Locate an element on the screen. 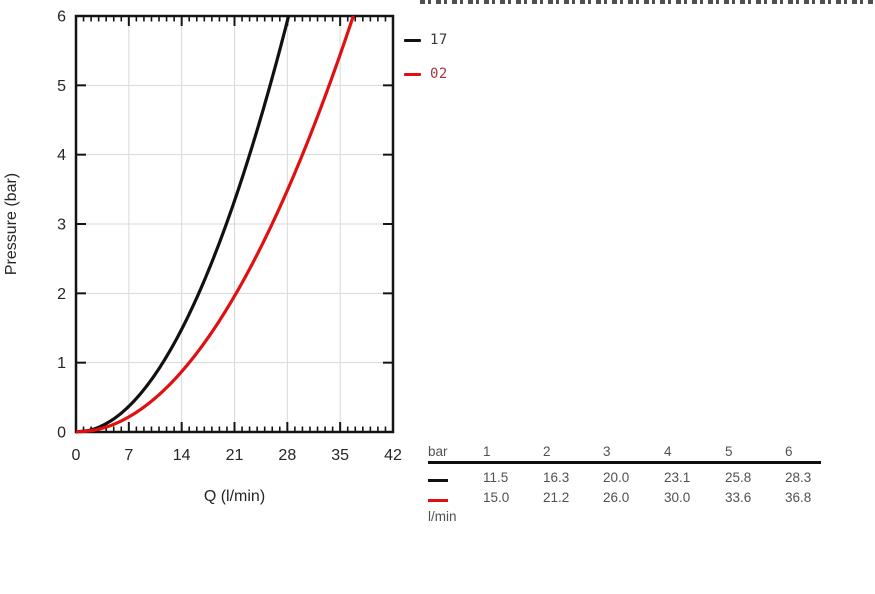 The height and width of the screenshot is (594, 875). legend-item-02: 02 is located at coordinates (426, 74).